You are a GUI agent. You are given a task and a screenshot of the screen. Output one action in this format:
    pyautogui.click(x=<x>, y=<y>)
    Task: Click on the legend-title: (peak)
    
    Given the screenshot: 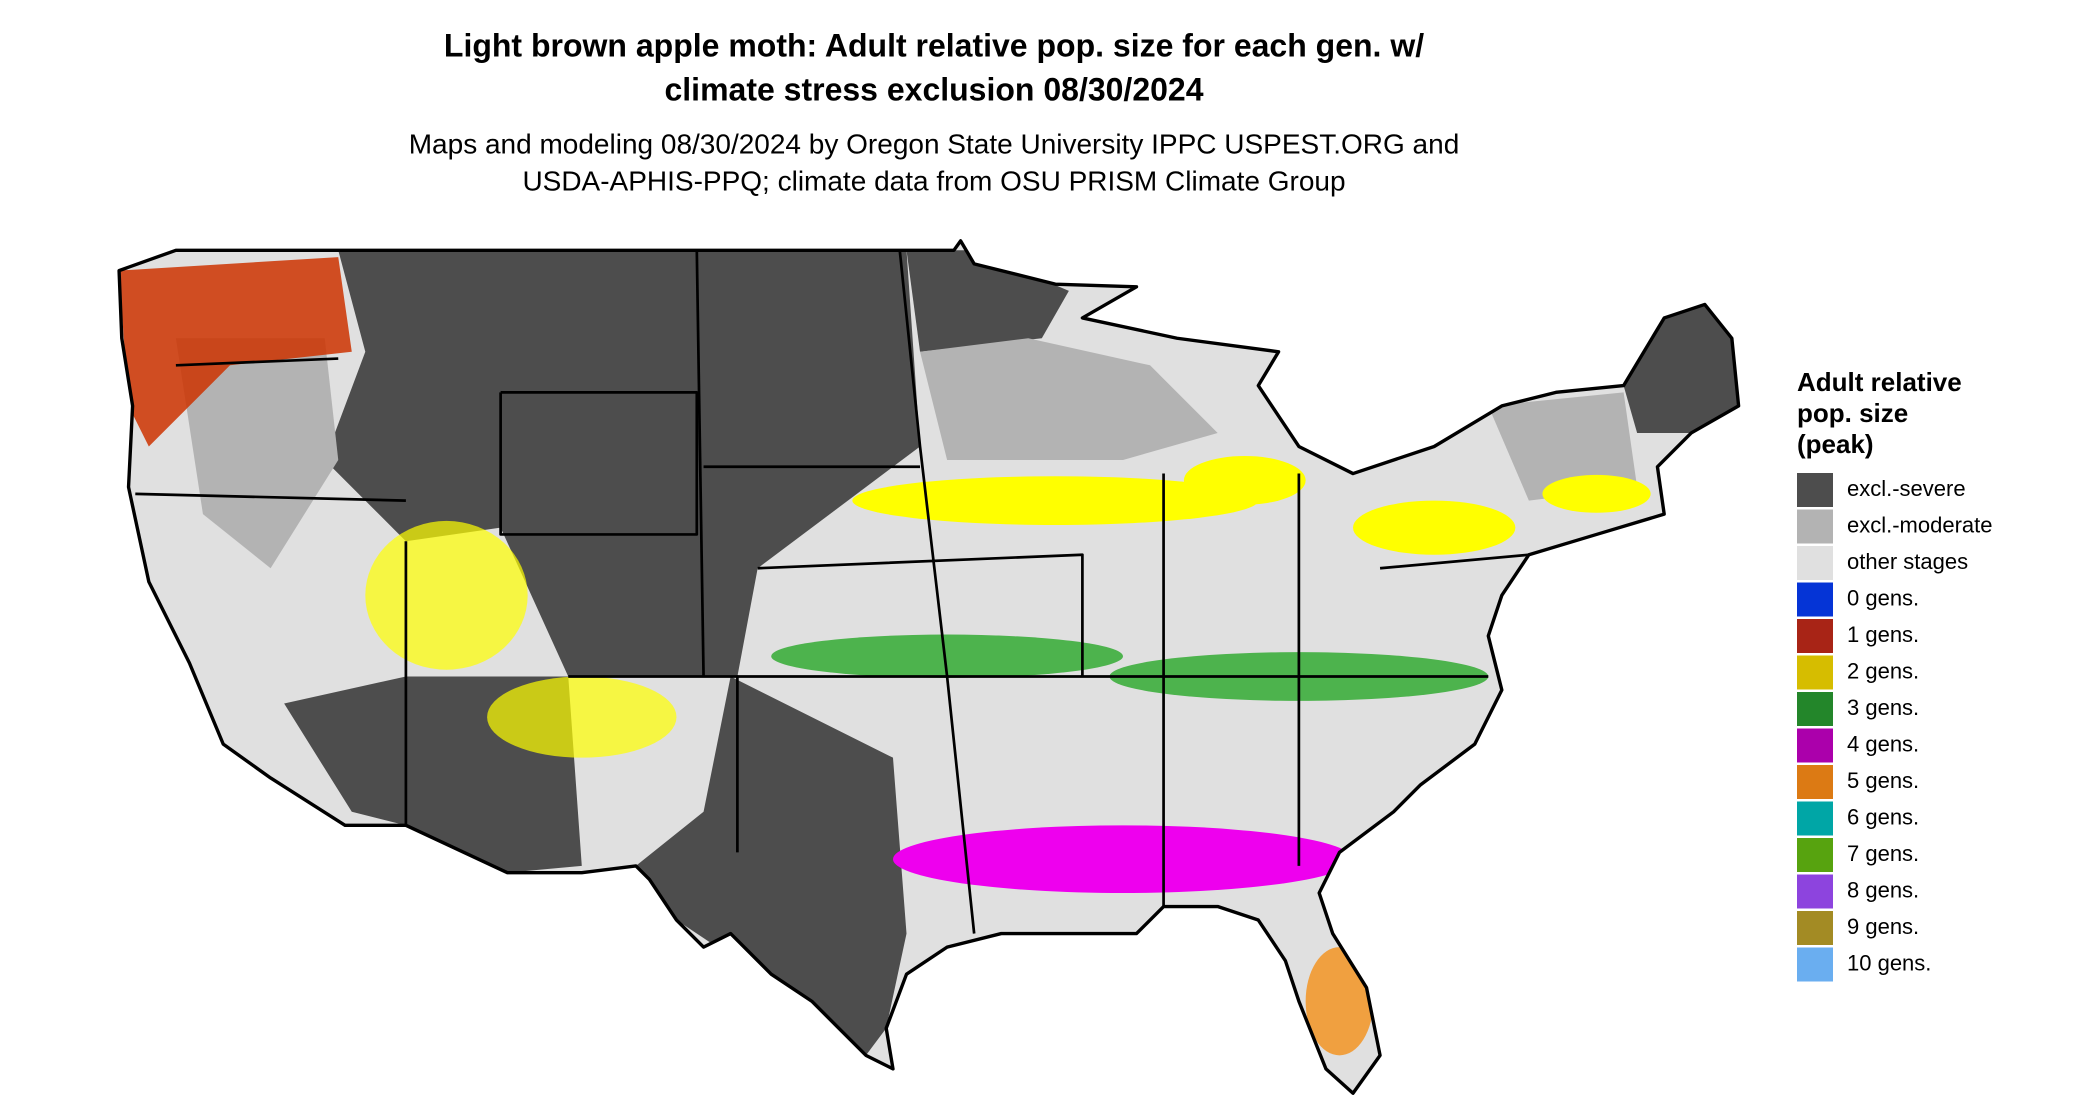 What is the action you would take?
    pyautogui.click(x=1835, y=444)
    